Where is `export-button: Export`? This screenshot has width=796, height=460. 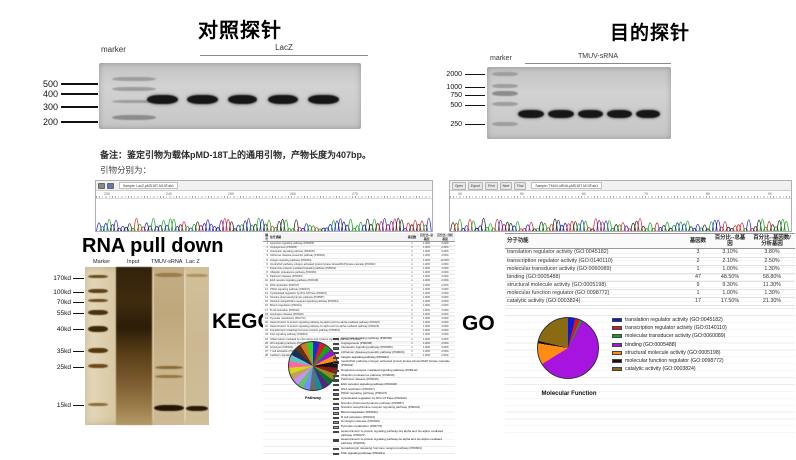
export-button: Export is located at coordinates (475, 185).